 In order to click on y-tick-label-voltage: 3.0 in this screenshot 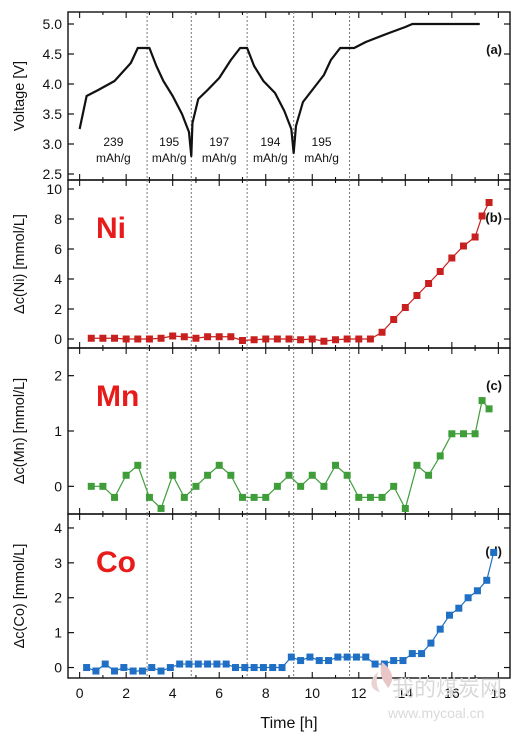, I will do `click(53, 144)`.